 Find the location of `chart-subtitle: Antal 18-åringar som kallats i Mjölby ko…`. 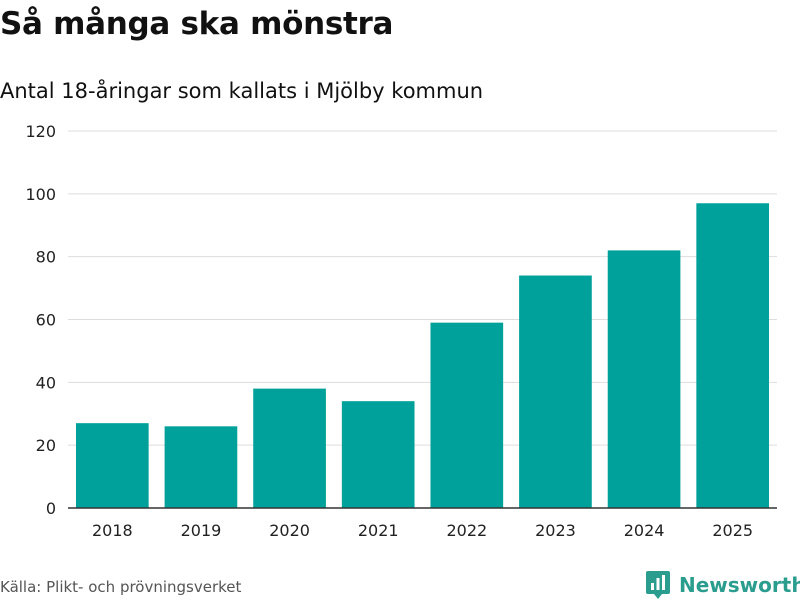

chart-subtitle: Antal 18-åringar som kallats i Mjölby ko… is located at coordinates (242, 91).